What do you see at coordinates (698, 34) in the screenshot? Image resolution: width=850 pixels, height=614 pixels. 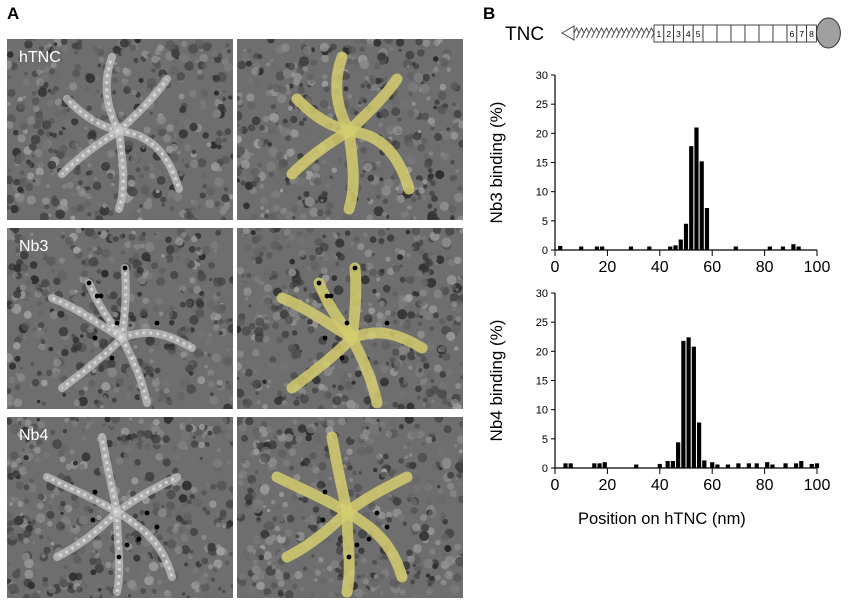 I see `fn3-repeat-label: 5` at bounding box center [698, 34].